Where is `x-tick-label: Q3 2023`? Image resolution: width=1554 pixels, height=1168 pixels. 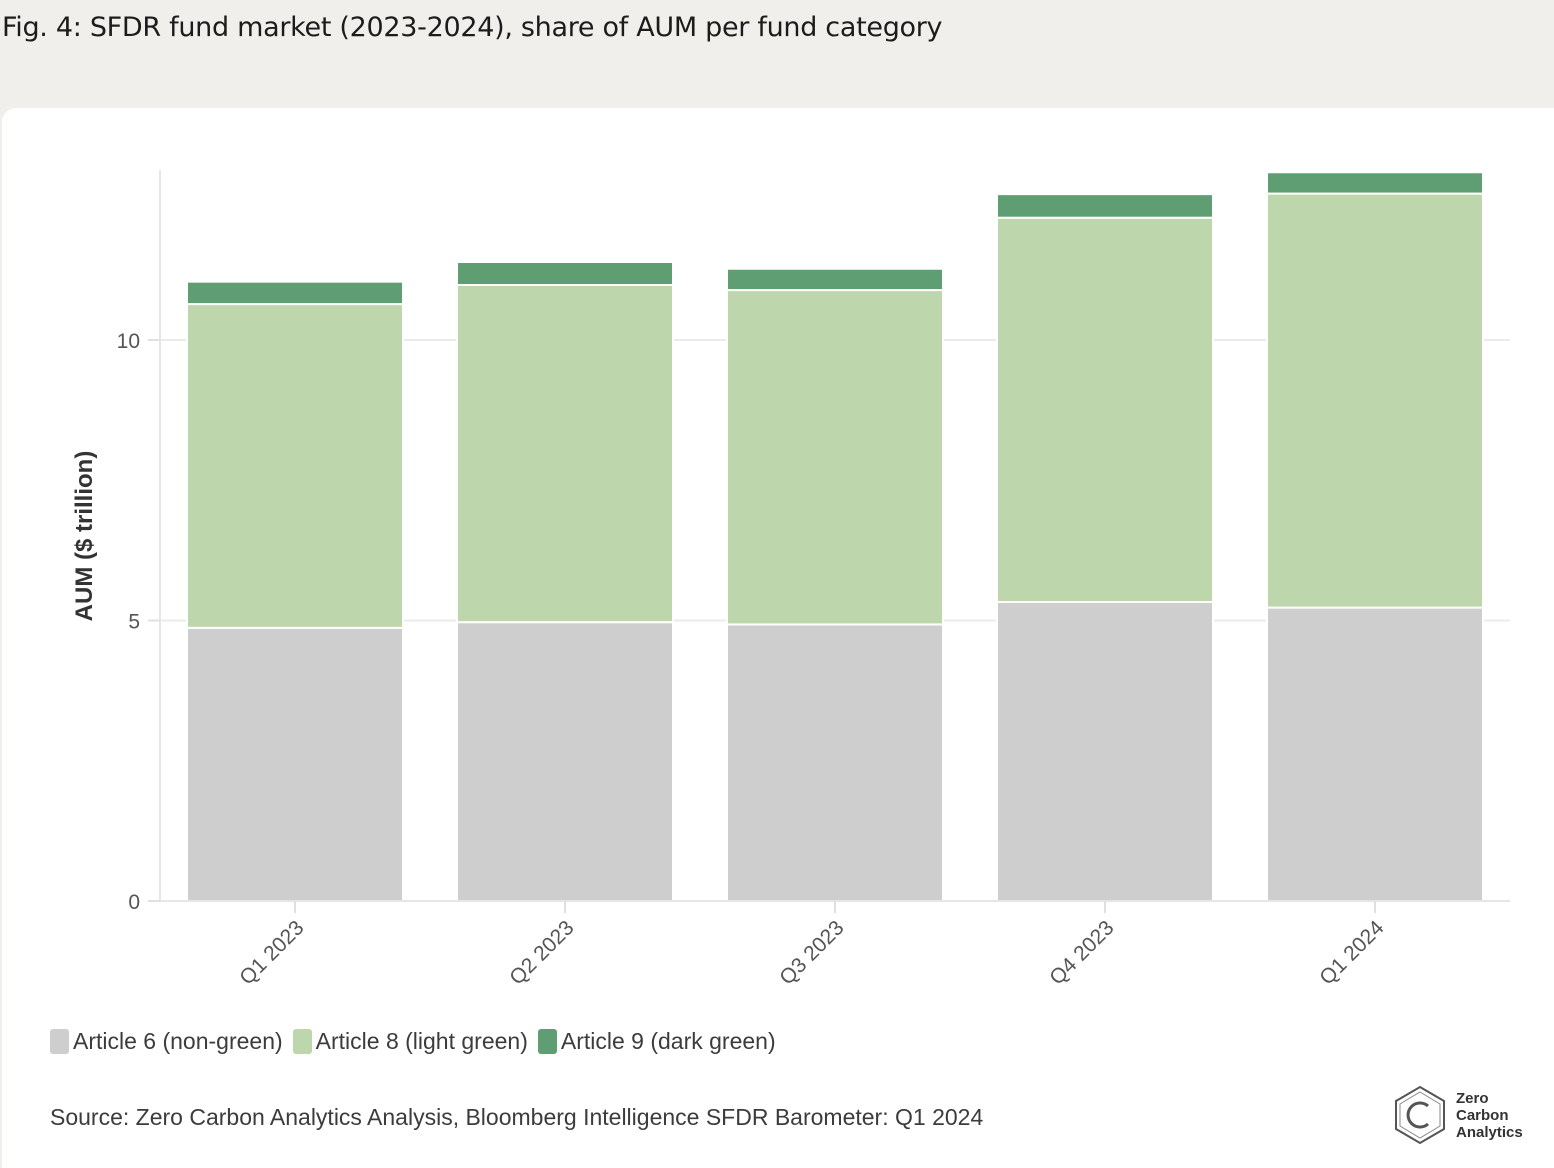
x-tick-label: Q3 2023 is located at coordinates (811, 952).